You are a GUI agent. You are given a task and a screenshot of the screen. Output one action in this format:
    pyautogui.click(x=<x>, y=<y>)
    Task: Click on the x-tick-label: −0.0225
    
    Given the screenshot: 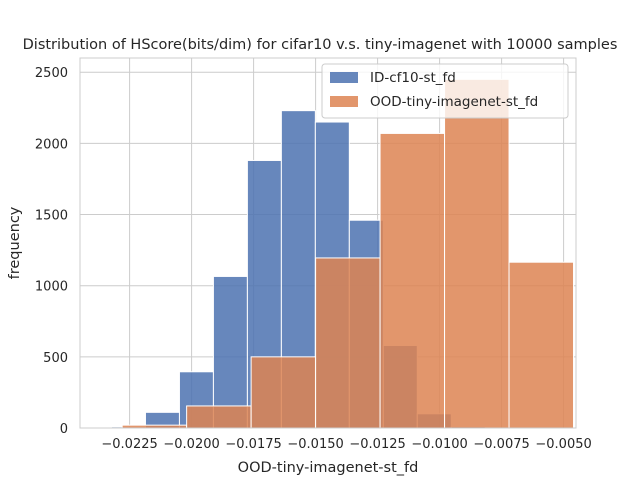 What is the action you would take?
    pyautogui.click(x=129, y=444)
    